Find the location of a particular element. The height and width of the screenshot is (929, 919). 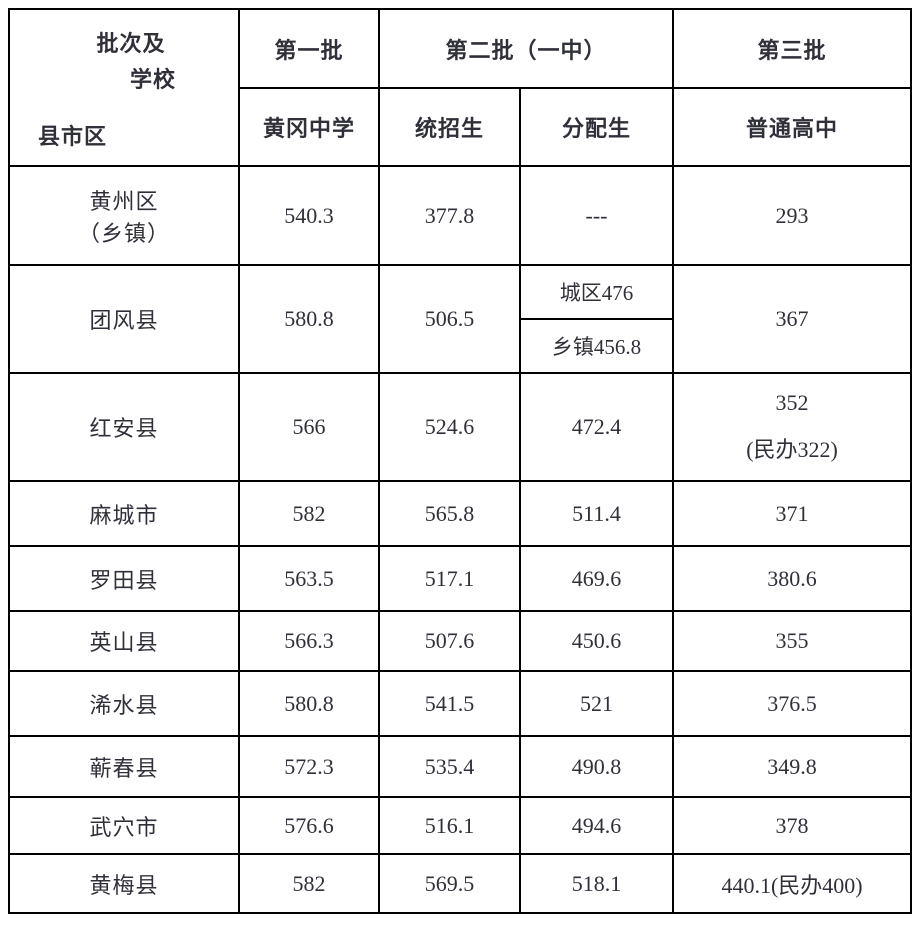

score-third-batch: 293 is located at coordinates (792, 215).